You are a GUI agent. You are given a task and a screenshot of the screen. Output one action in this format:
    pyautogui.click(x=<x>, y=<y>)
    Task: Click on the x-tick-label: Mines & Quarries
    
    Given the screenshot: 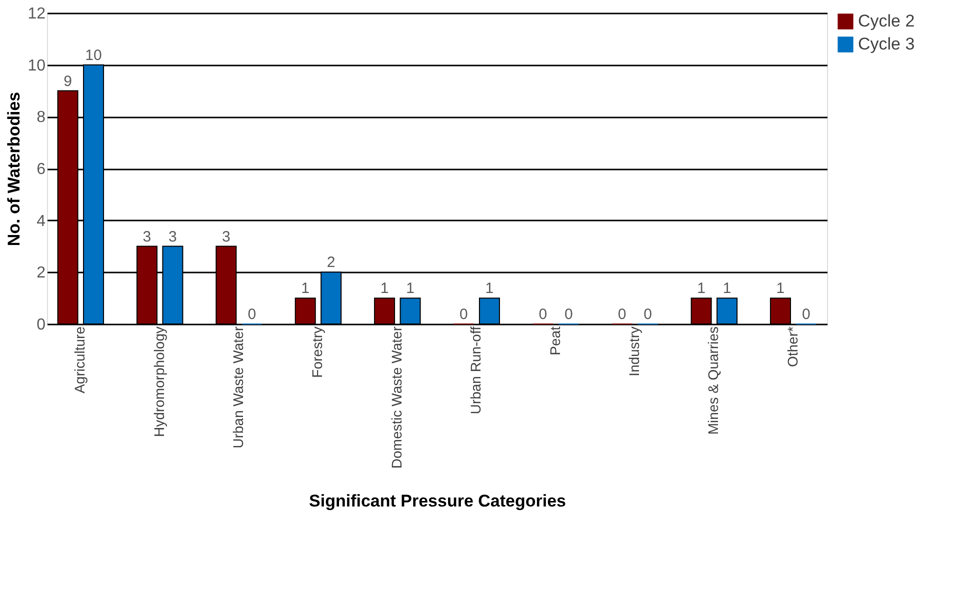 What is the action you would take?
    pyautogui.click(x=713, y=380)
    